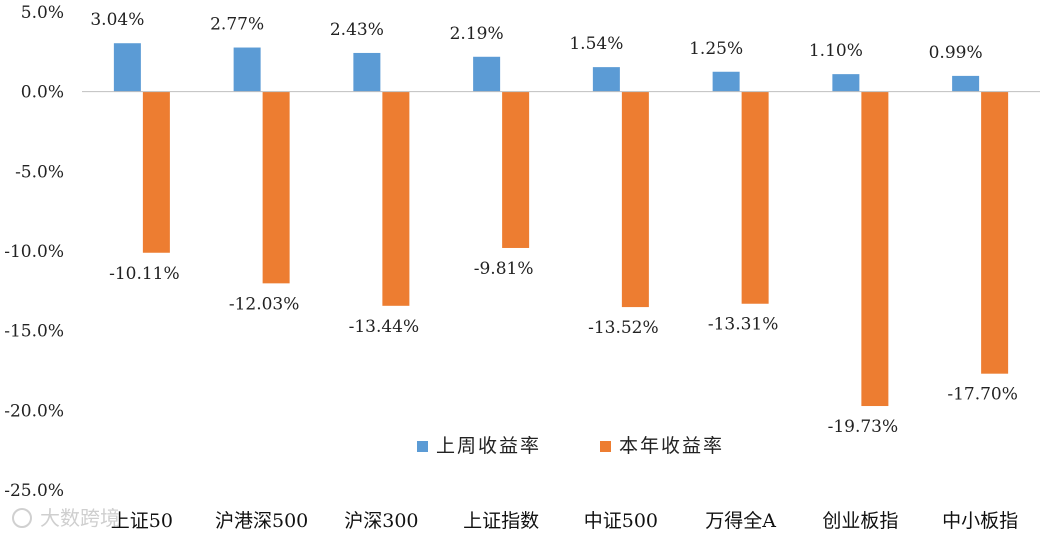 The image size is (1058, 537). I want to click on data-label-ytd: -13.44%, so click(384, 327).